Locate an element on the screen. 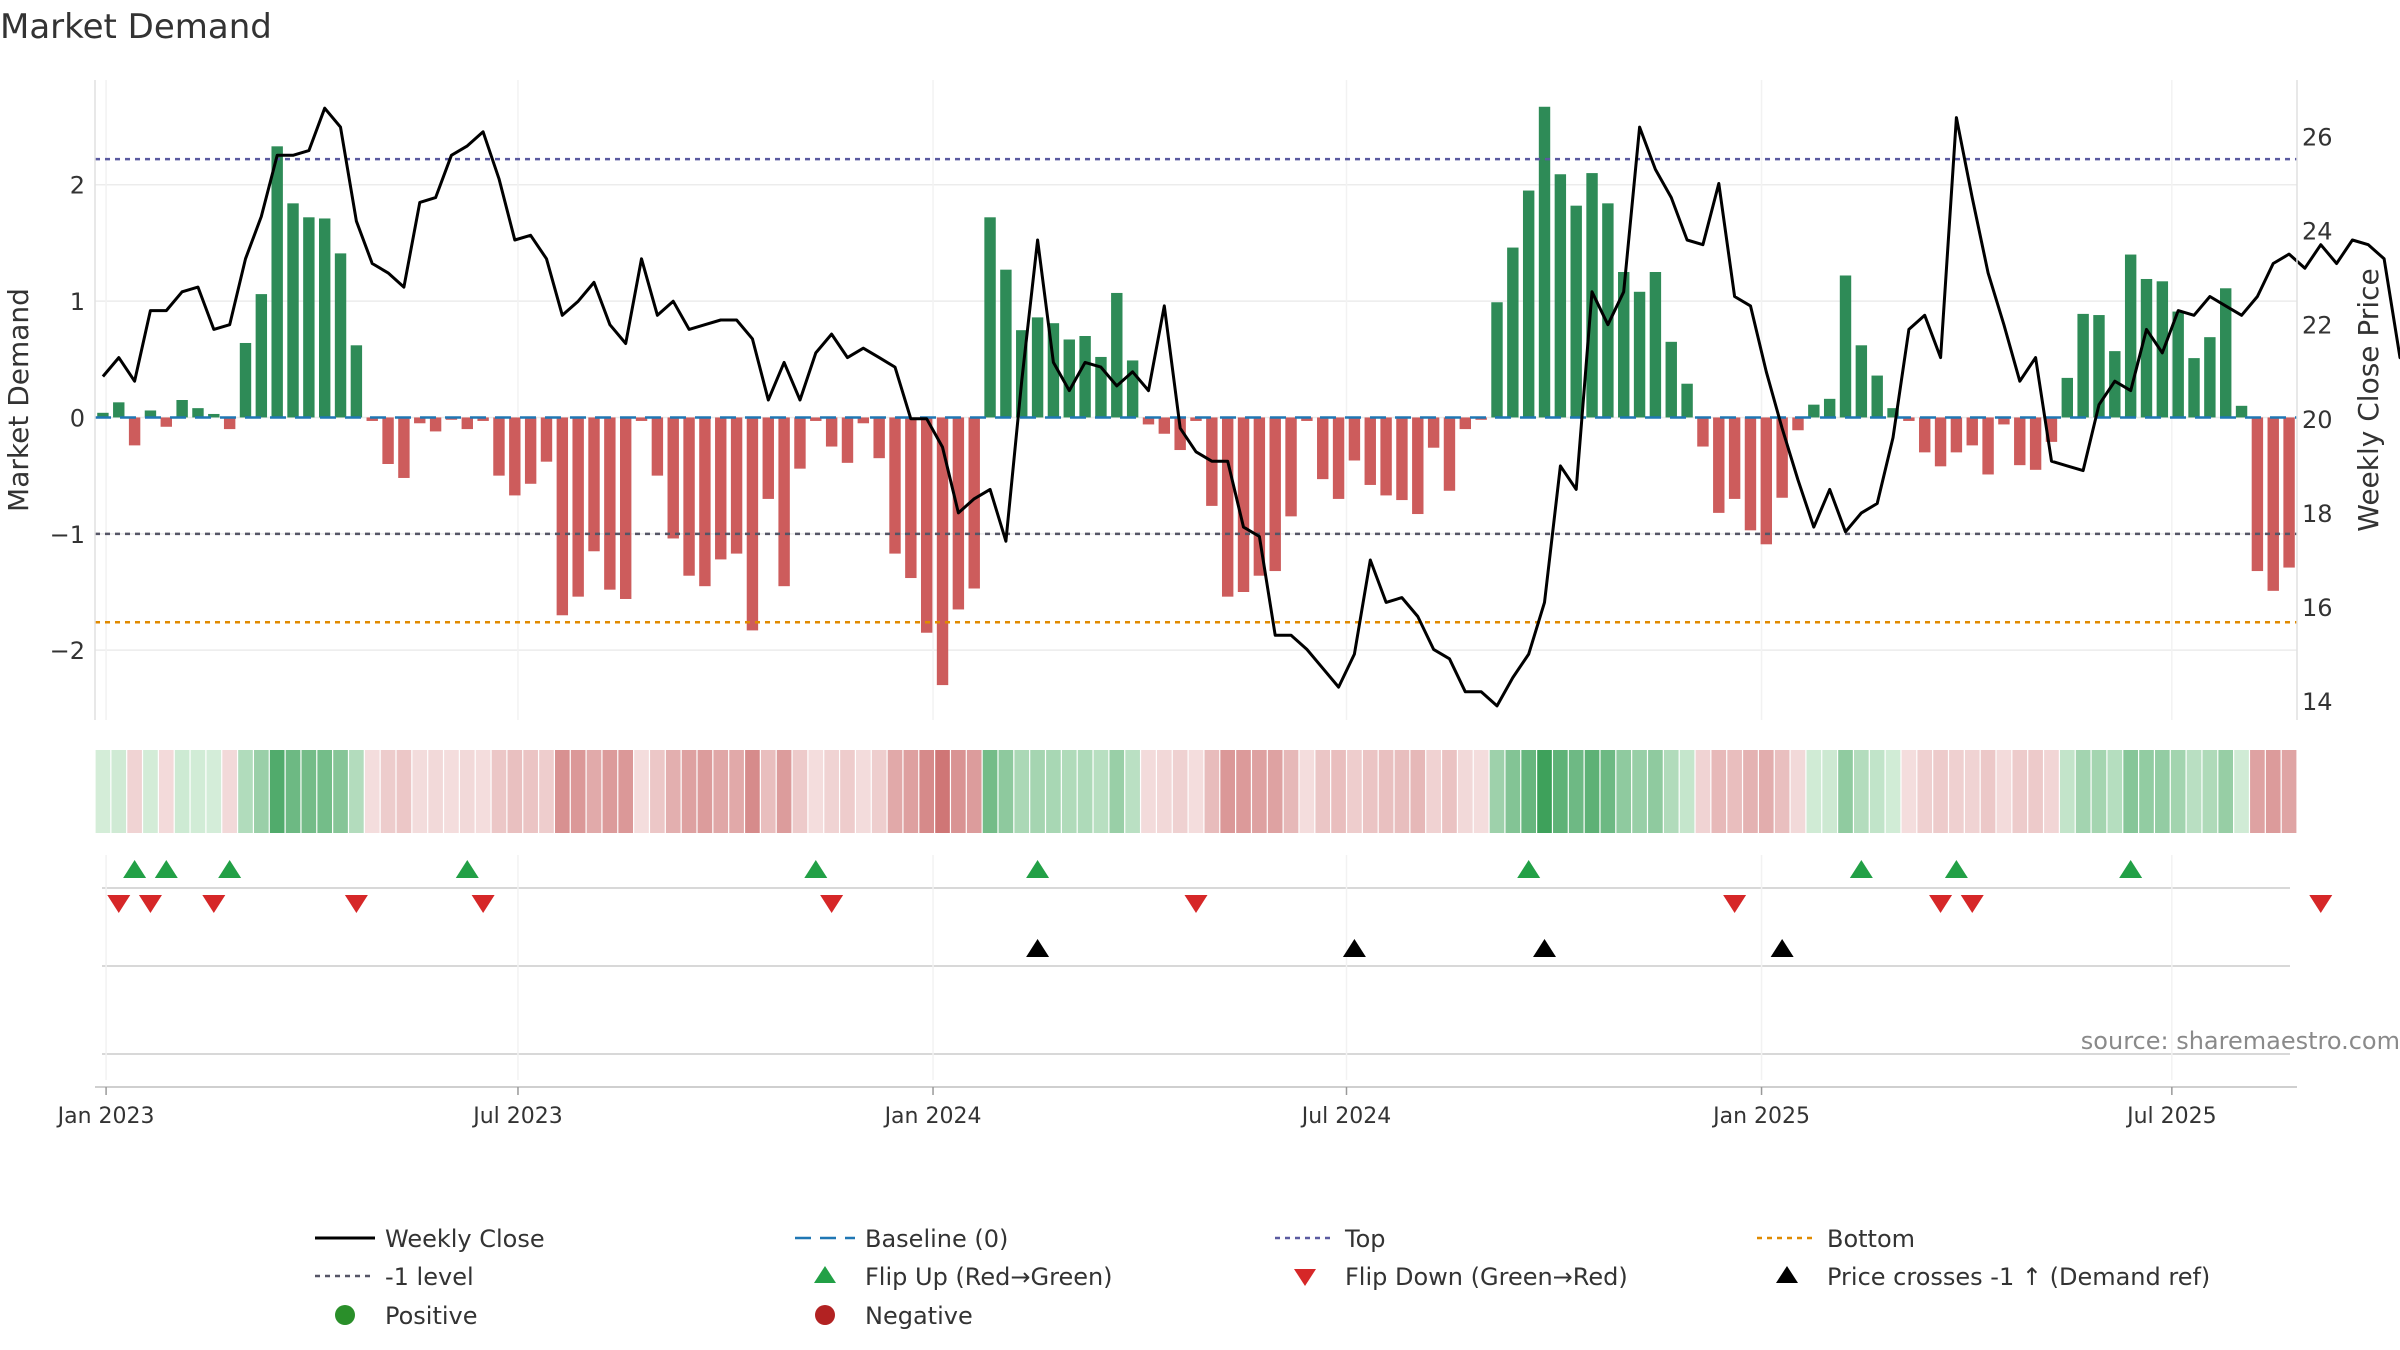 This screenshot has height=1350, width=2400. demand-heat-strip is located at coordinates (1196, 791).